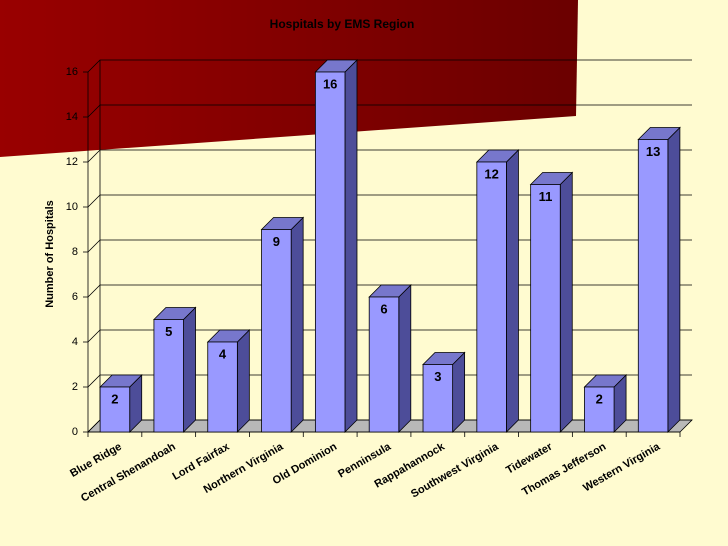 The height and width of the screenshot is (546, 728). What do you see at coordinates (168, 331) in the screenshot?
I see `data-label: 5` at bounding box center [168, 331].